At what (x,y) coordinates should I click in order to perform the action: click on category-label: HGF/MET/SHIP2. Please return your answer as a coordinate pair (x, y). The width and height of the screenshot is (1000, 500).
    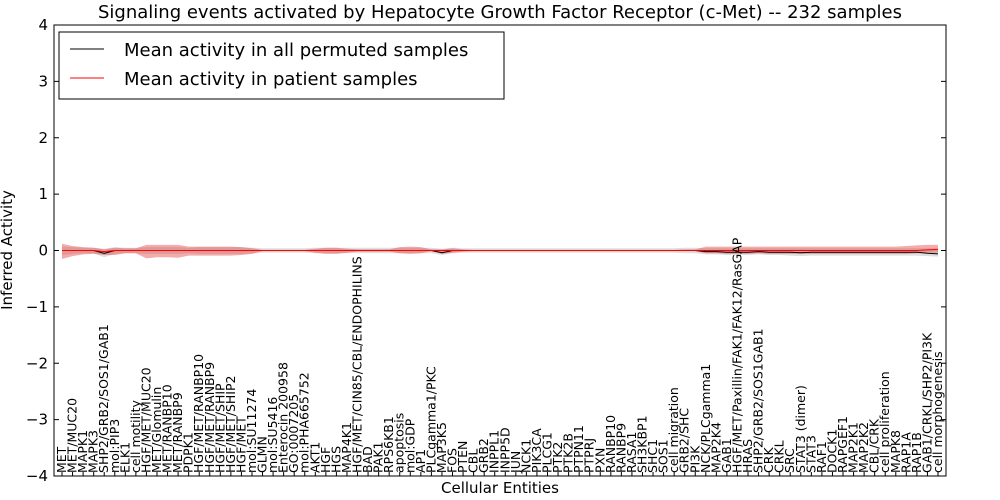
    Looking at the image, I should click on (230, 425).